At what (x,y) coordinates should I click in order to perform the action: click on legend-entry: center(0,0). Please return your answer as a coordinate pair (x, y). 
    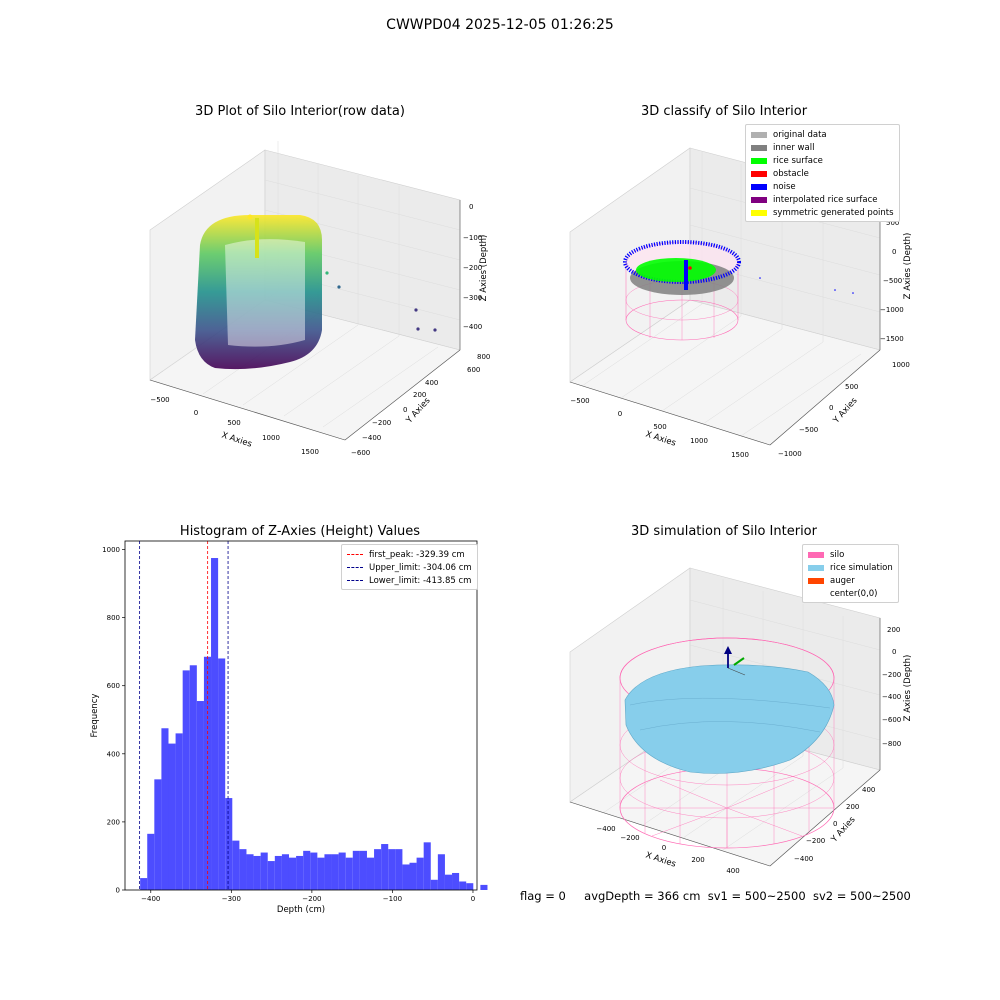
    Looking at the image, I should click on (850, 593).